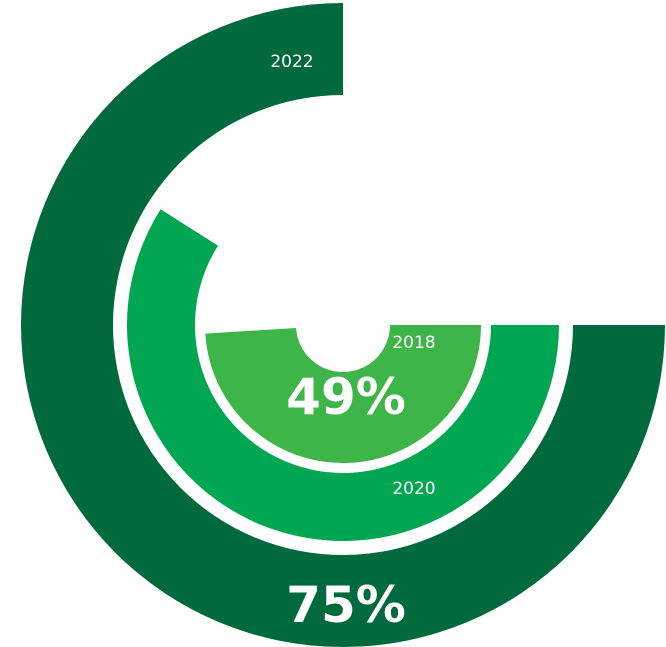  What do you see at coordinates (413, 489) in the screenshot?
I see `year-label-2020: 2020` at bounding box center [413, 489].